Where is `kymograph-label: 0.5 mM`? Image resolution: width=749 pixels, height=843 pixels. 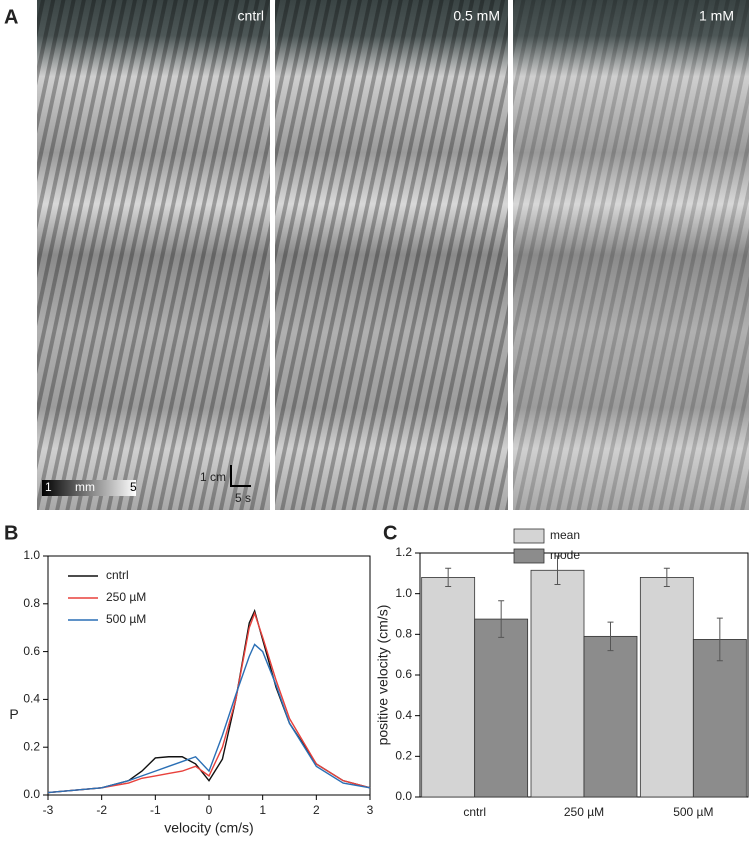
kymograph-label: 0.5 mM is located at coordinates (476, 16).